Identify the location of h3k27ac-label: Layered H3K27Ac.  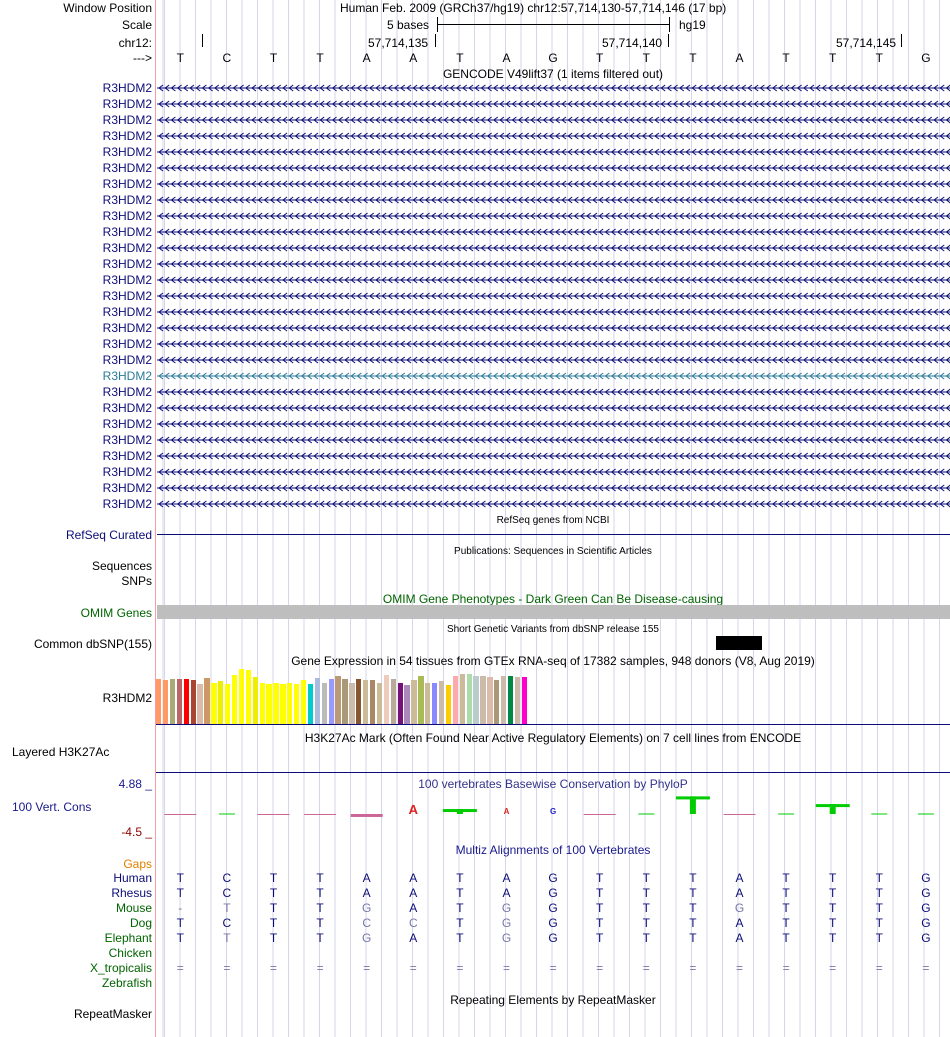
(61, 752).